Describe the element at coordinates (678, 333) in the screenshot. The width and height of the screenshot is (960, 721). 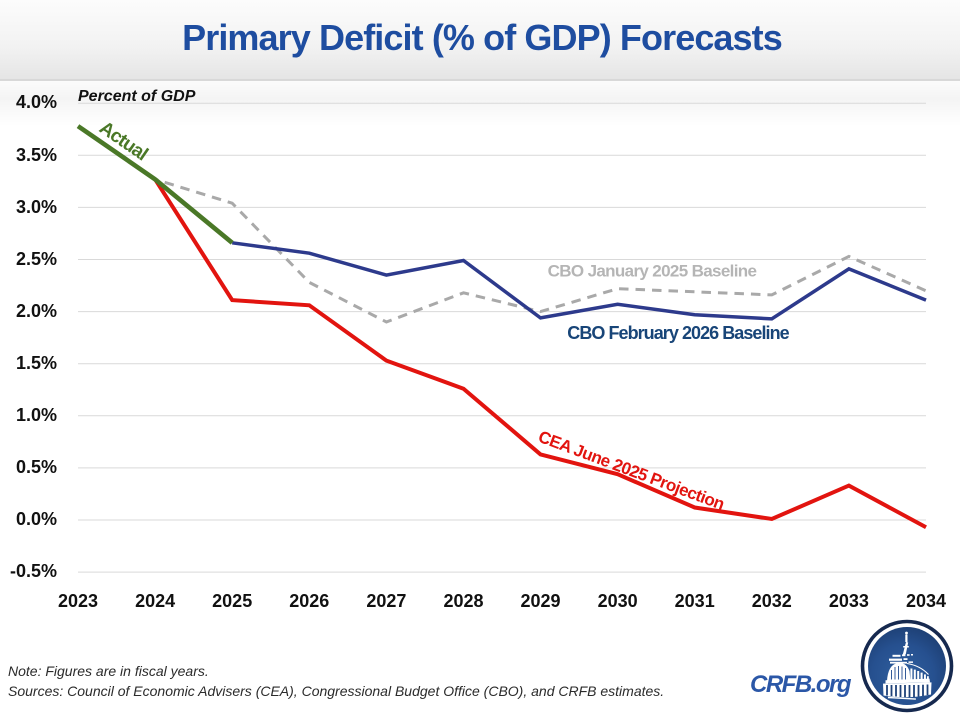
I see `svg-text: CBO February 2026 Baseline` at that location.